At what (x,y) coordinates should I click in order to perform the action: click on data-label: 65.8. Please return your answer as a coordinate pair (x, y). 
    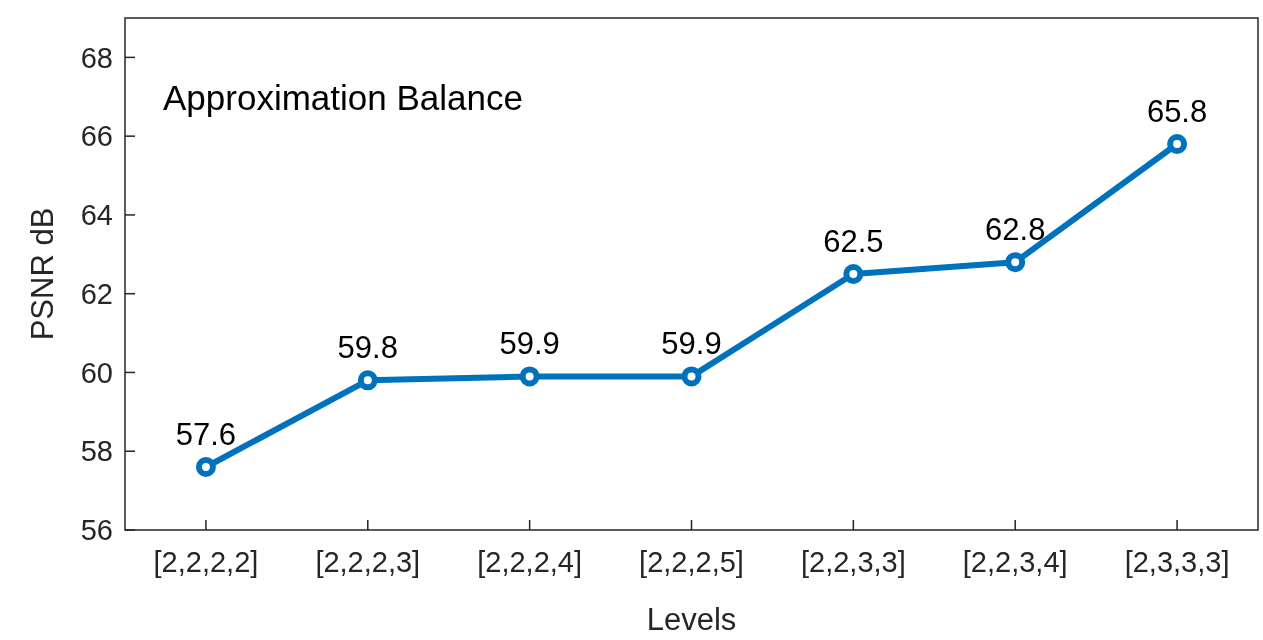
    Looking at the image, I should click on (1177, 112).